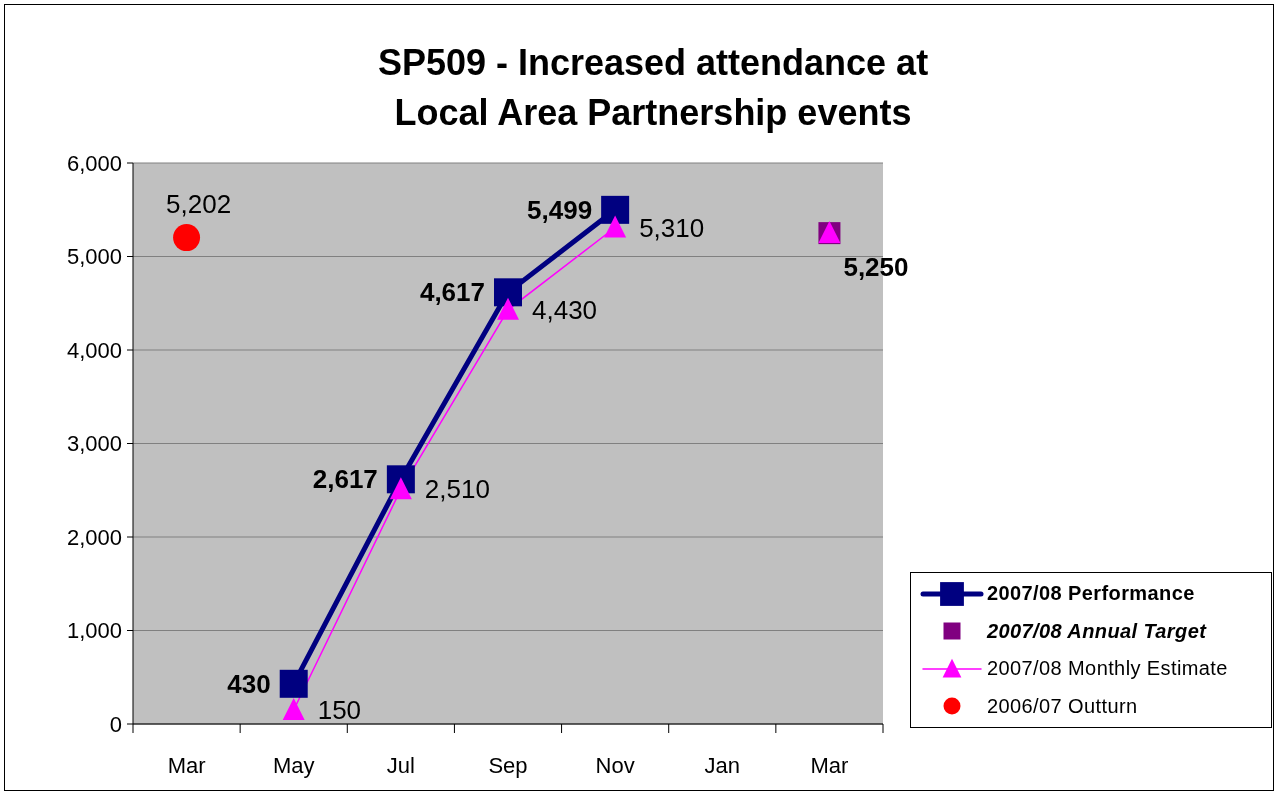  I want to click on data-label: 5,310, so click(672, 227).